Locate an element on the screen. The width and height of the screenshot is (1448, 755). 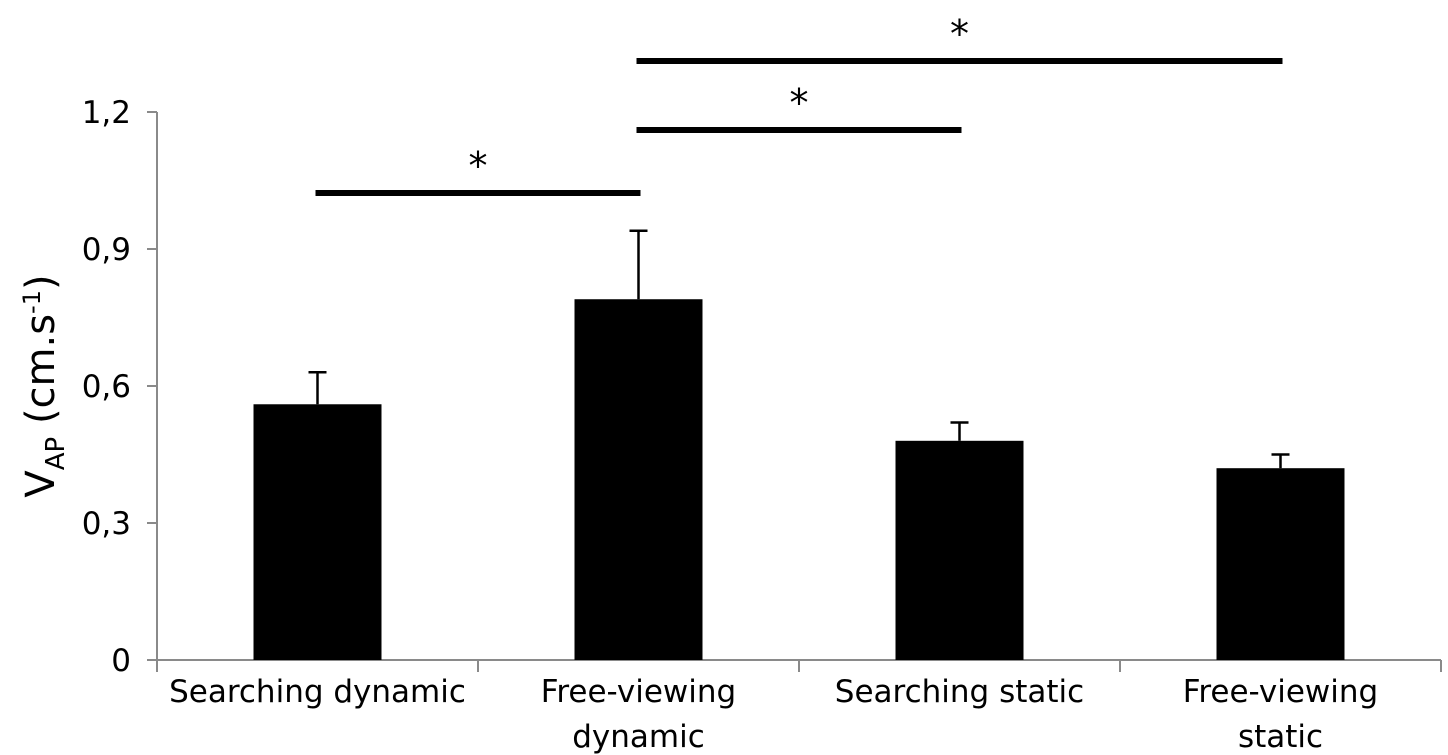
x-tick-label: static is located at coordinates (1280, 737).